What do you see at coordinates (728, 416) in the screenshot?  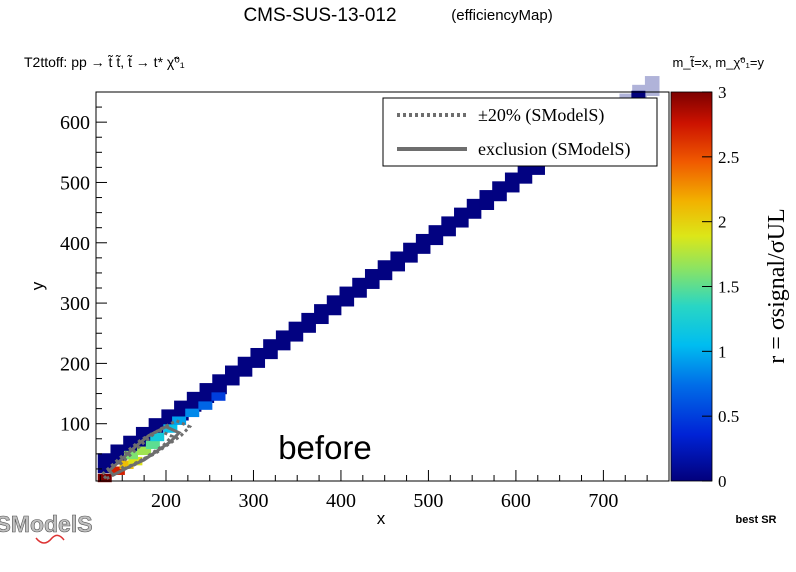 I see `color-bar-tick-label: 0.5` at bounding box center [728, 416].